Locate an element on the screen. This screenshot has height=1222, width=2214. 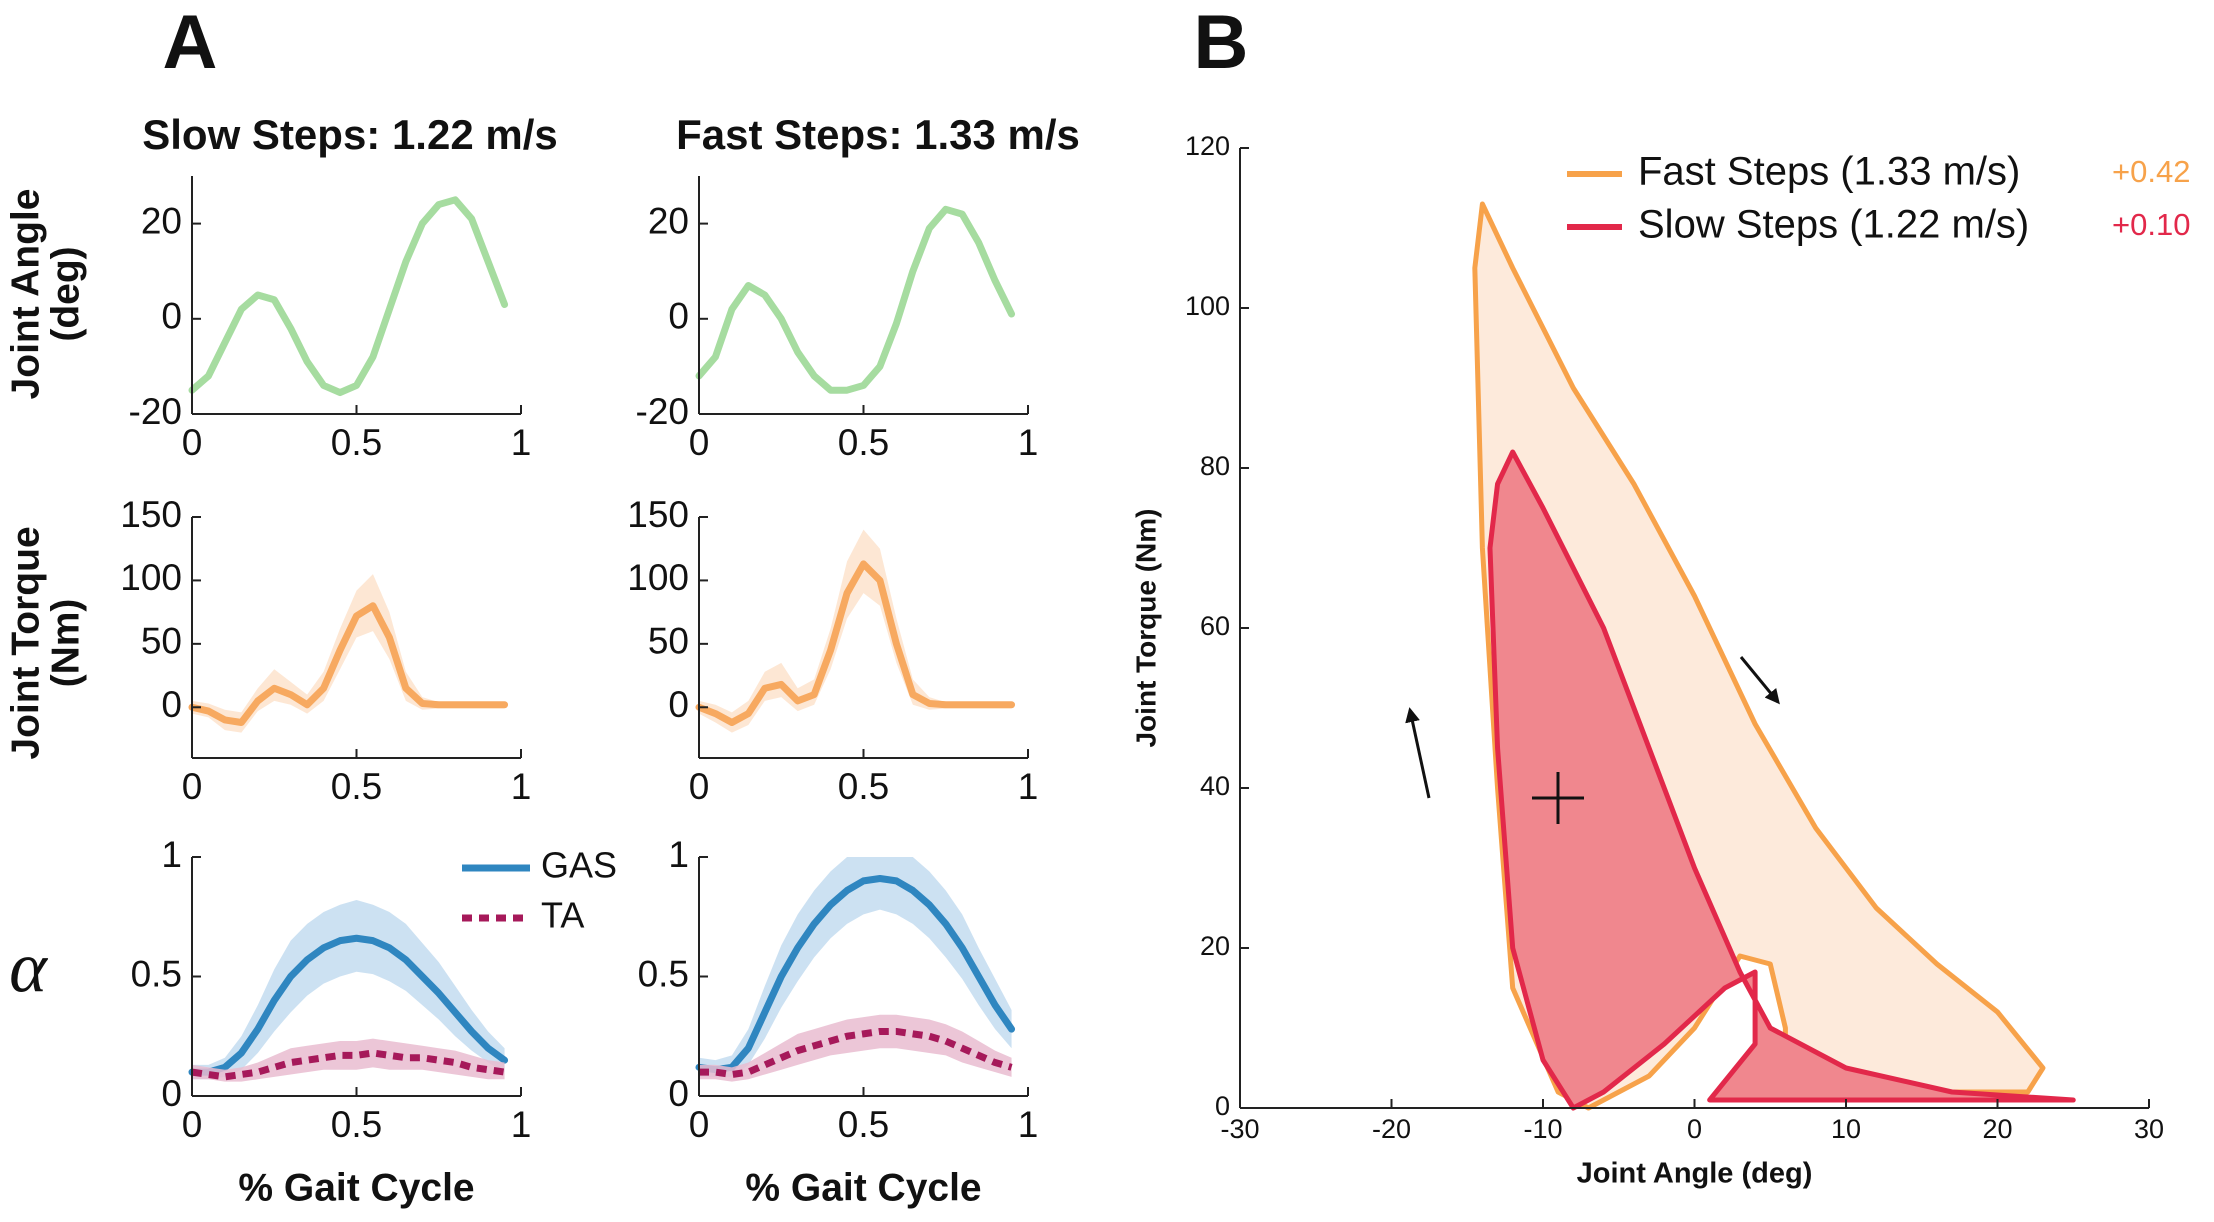
chart-title: Fast Steps: 1.33 m/s is located at coordinates (878, 134).